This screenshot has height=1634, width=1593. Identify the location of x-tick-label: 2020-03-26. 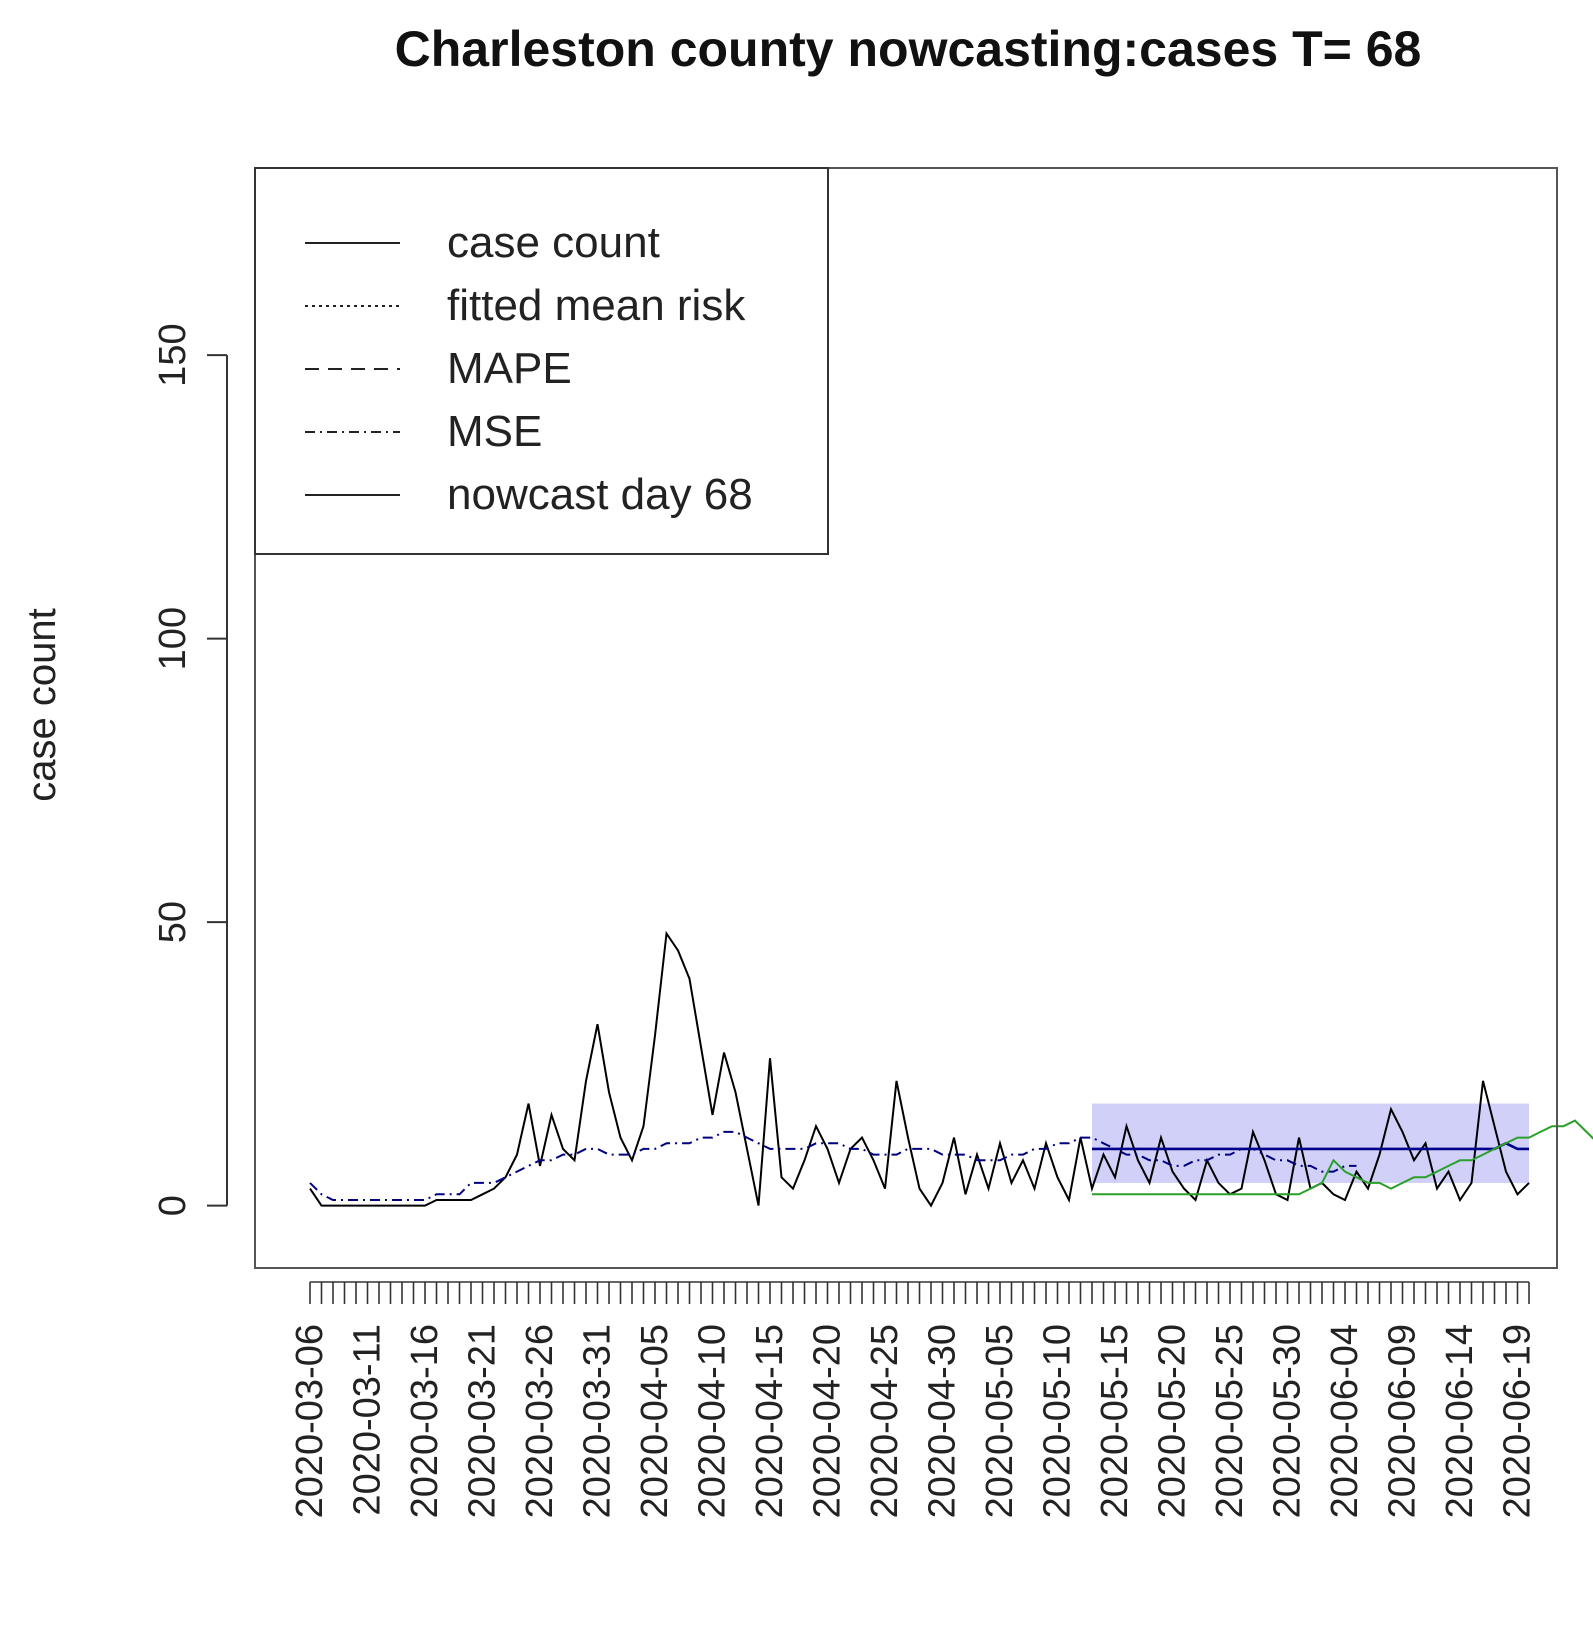
(540, 1421).